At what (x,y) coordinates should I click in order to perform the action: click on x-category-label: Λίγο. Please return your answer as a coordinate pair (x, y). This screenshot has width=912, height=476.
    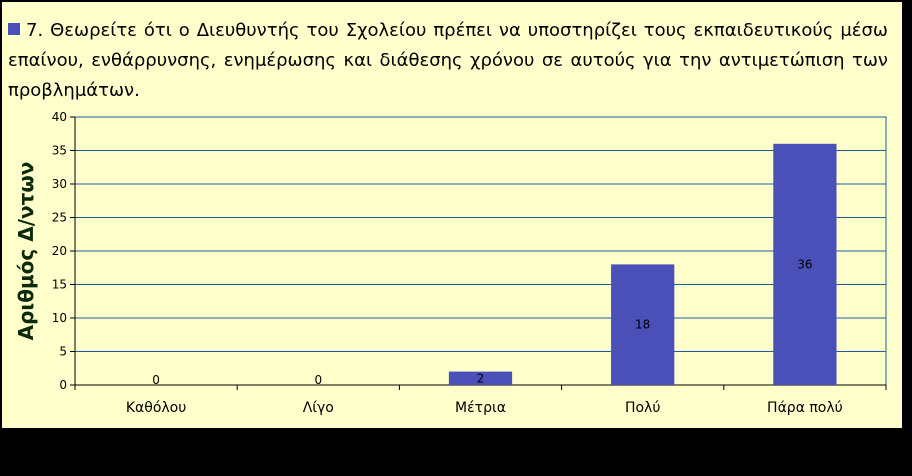
    Looking at the image, I should click on (318, 408).